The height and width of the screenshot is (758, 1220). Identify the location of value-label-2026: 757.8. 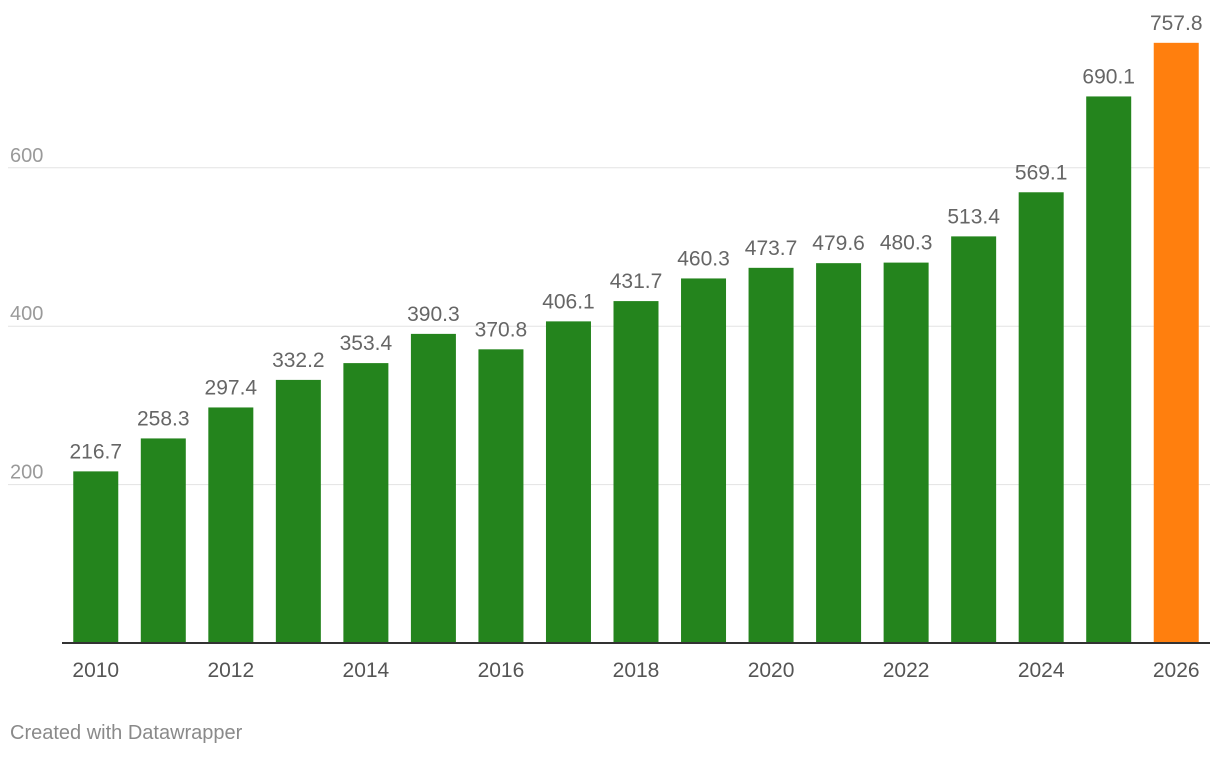
(1176, 23).